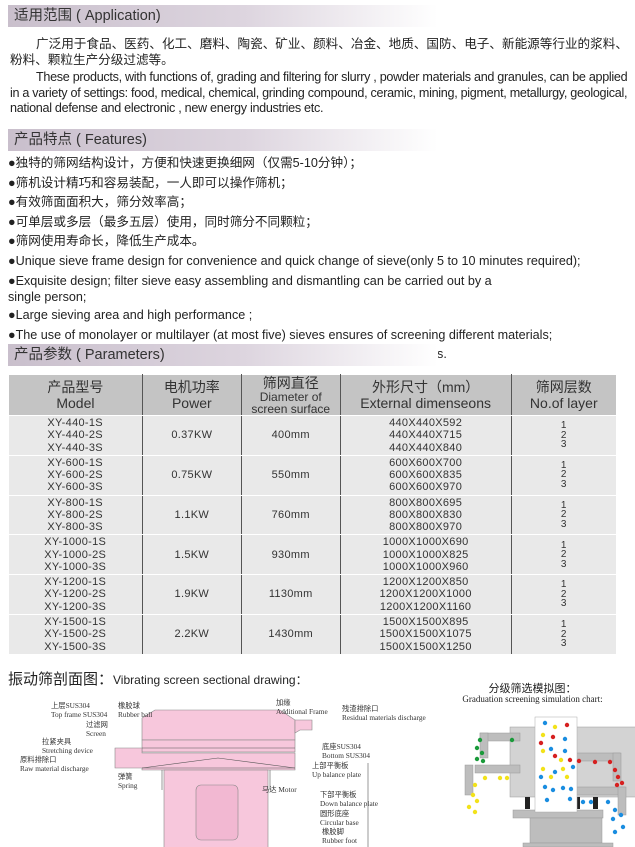 The width and height of the screenshot is (635, 847). I want to click on diameter-cell: 760mm, so click(291, 515).